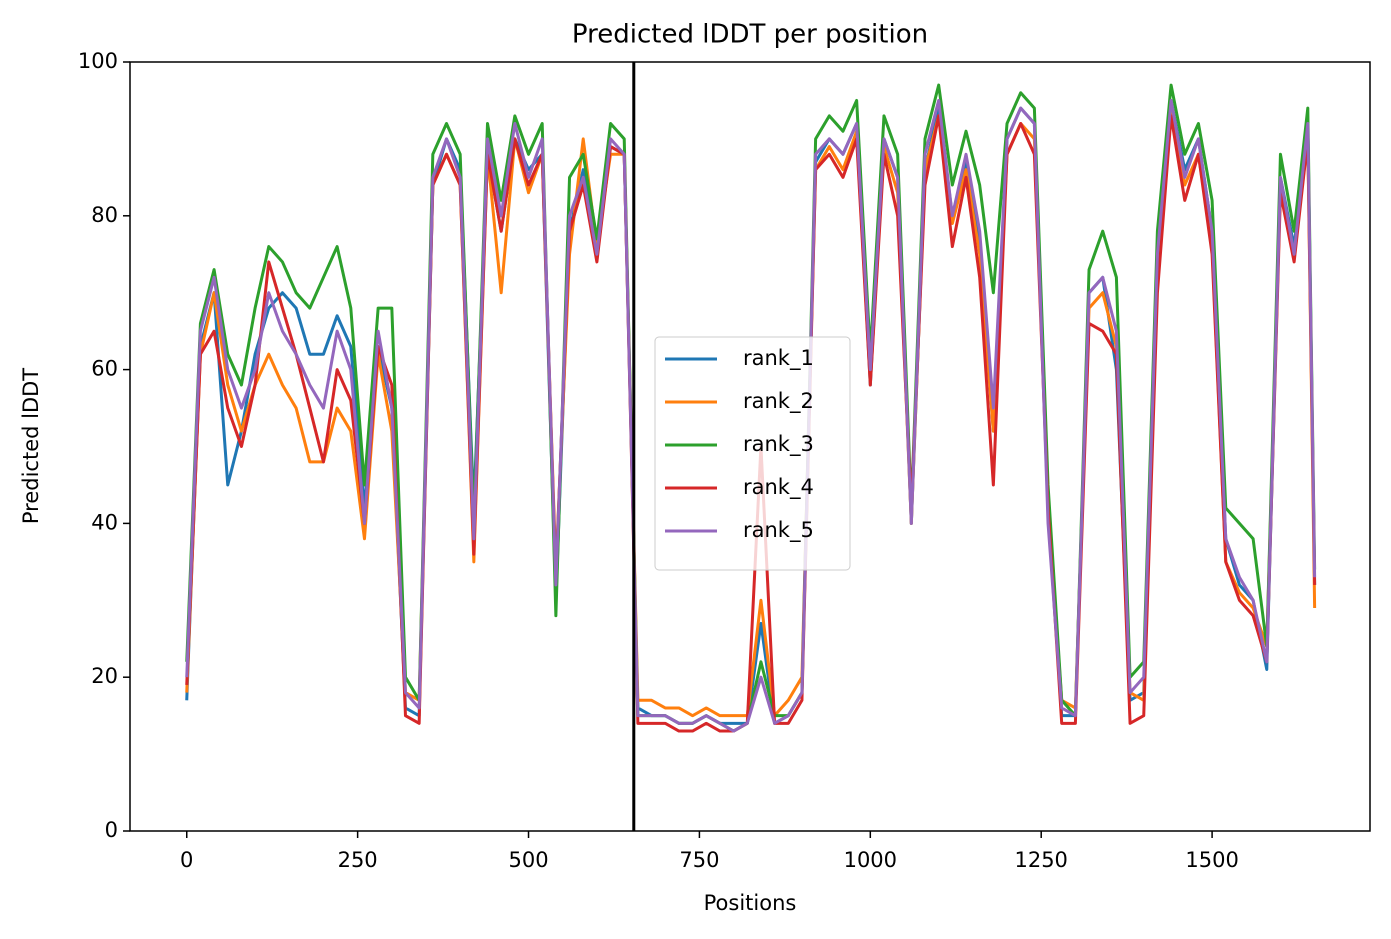 This screenshot has height=939, width=1391. What do you see at coordinates (778, 444) in the screenshot?
I see `legend-label: rank_3` at bounding box center [778, 444].